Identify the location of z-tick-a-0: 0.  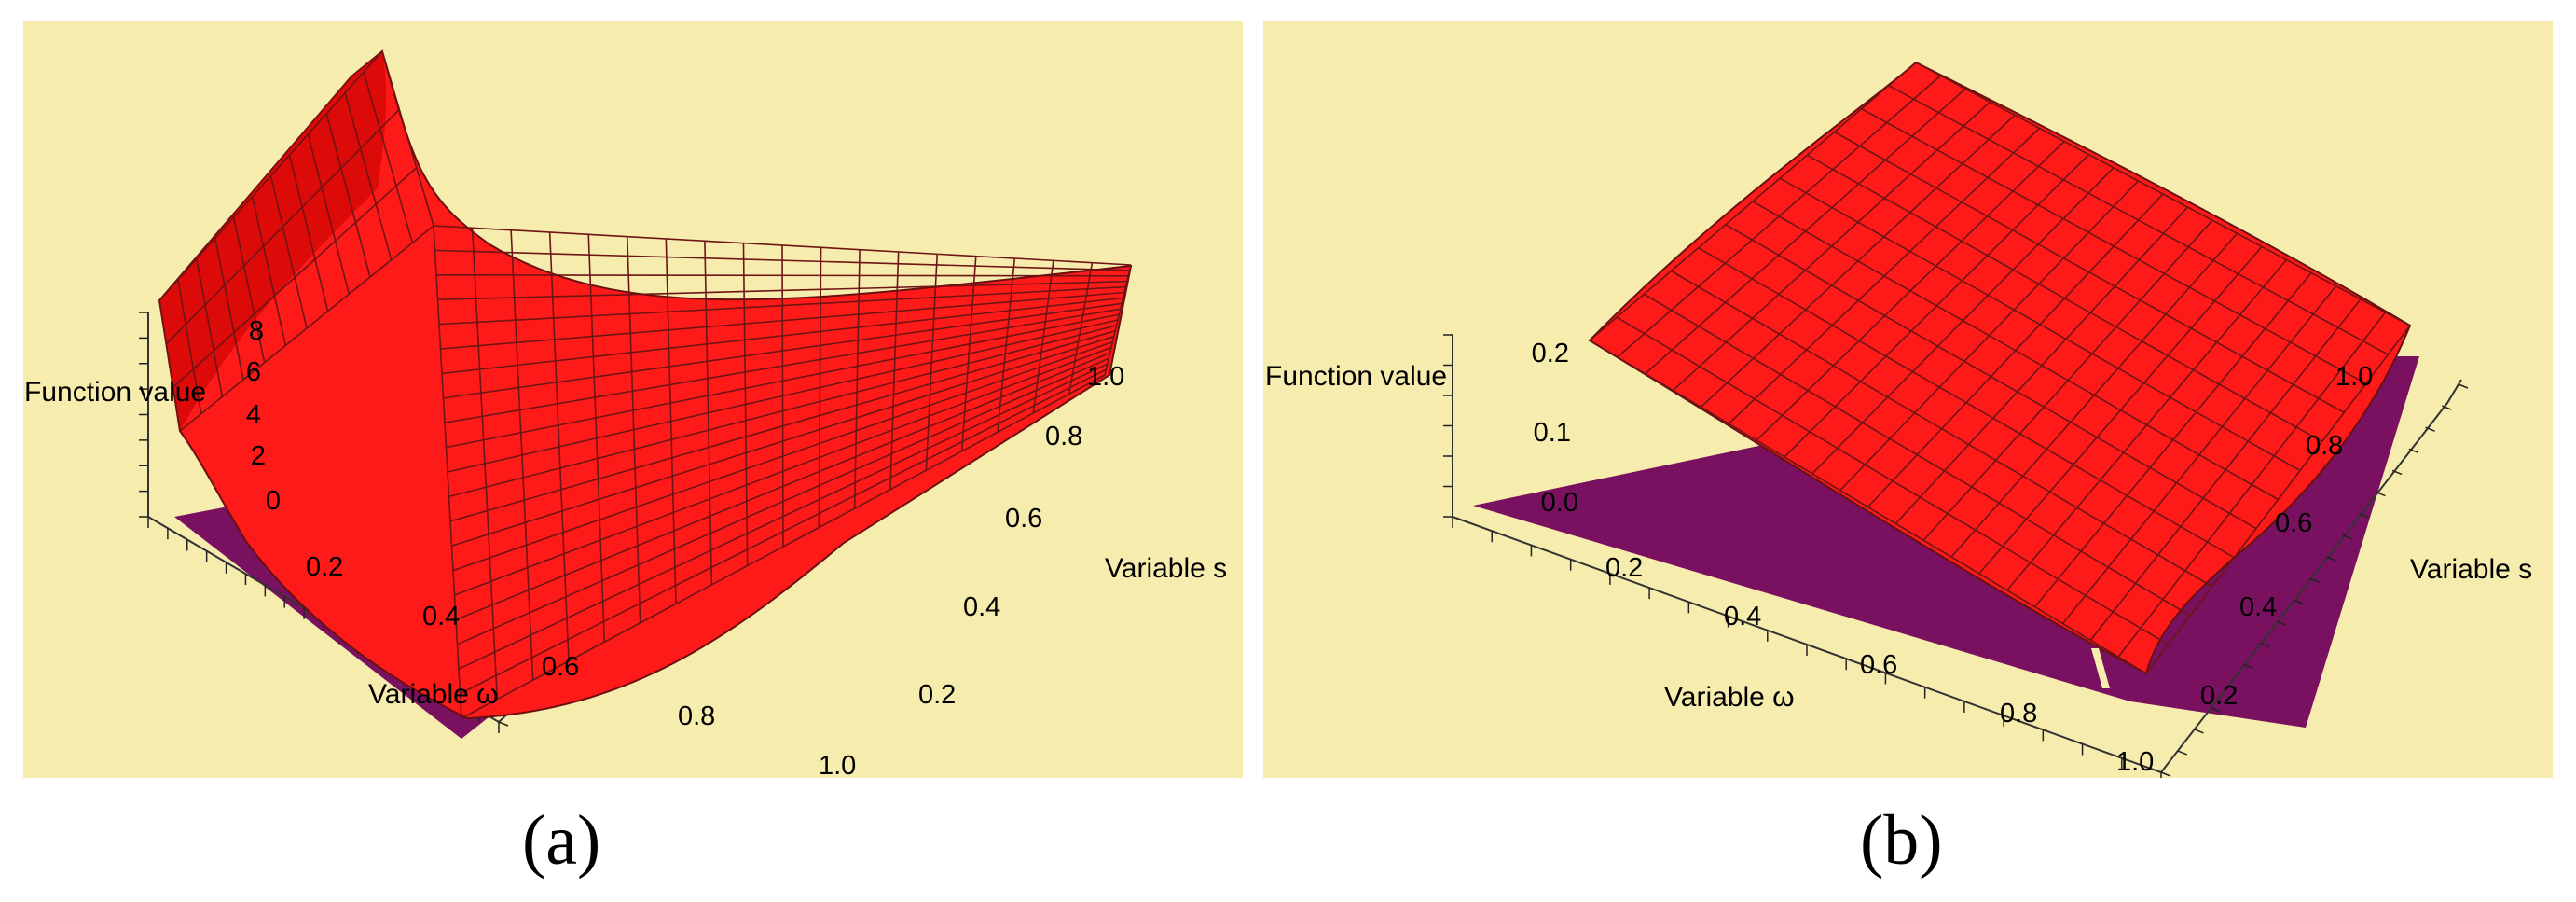
(273, 501).